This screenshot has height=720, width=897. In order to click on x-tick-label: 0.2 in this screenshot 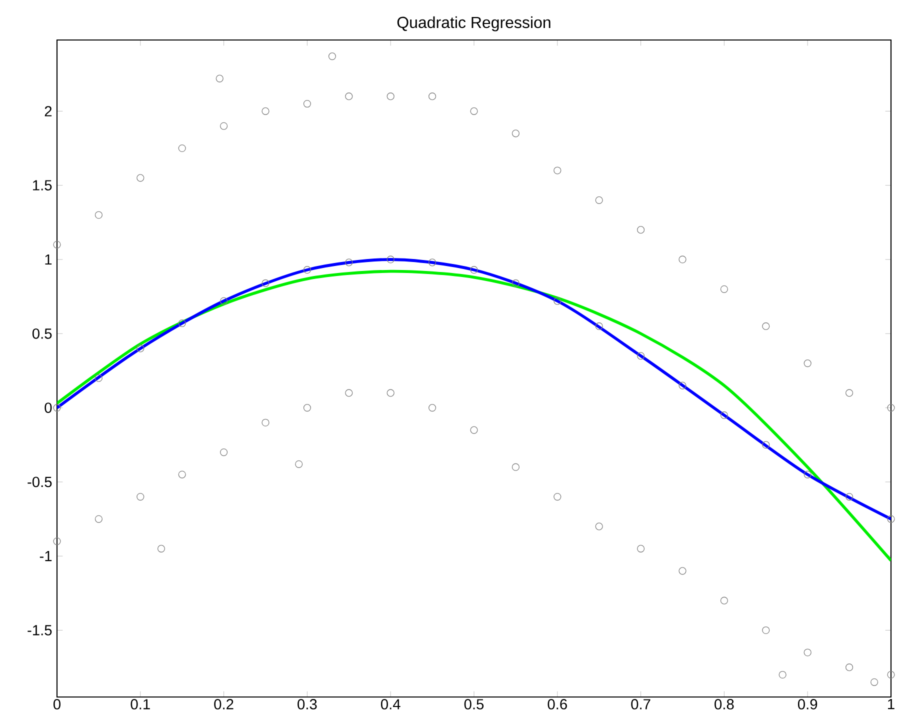, I will do `click(224, 704)`.